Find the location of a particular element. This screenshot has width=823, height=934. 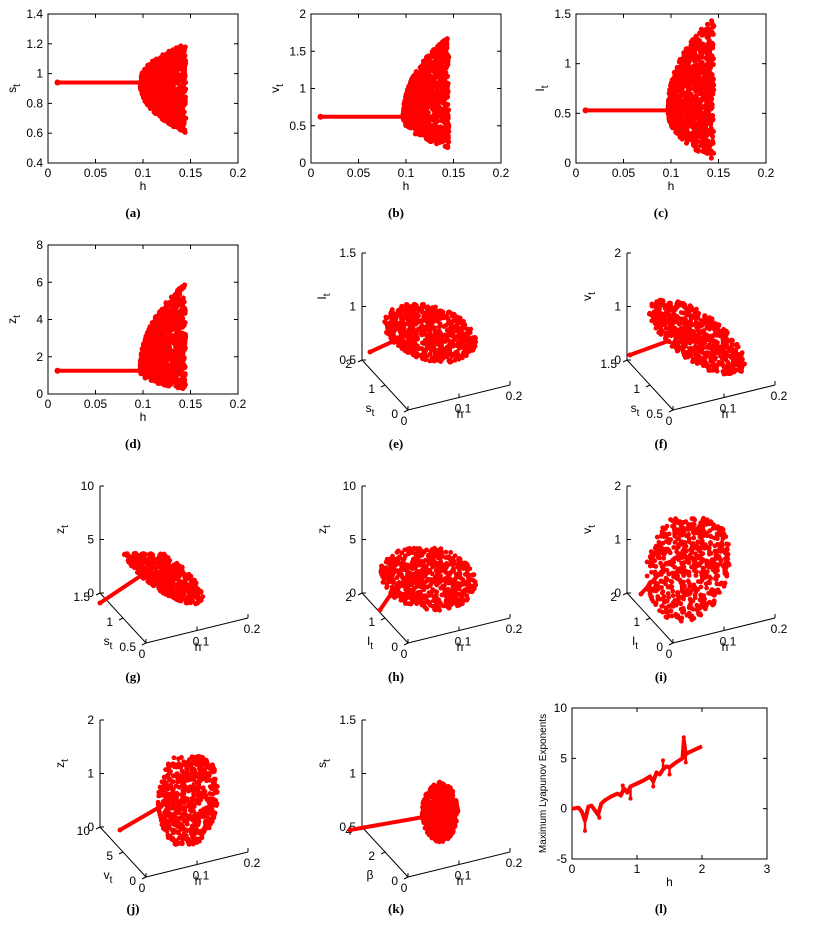

x-axis-label: h is located at coordinates (143, 417).